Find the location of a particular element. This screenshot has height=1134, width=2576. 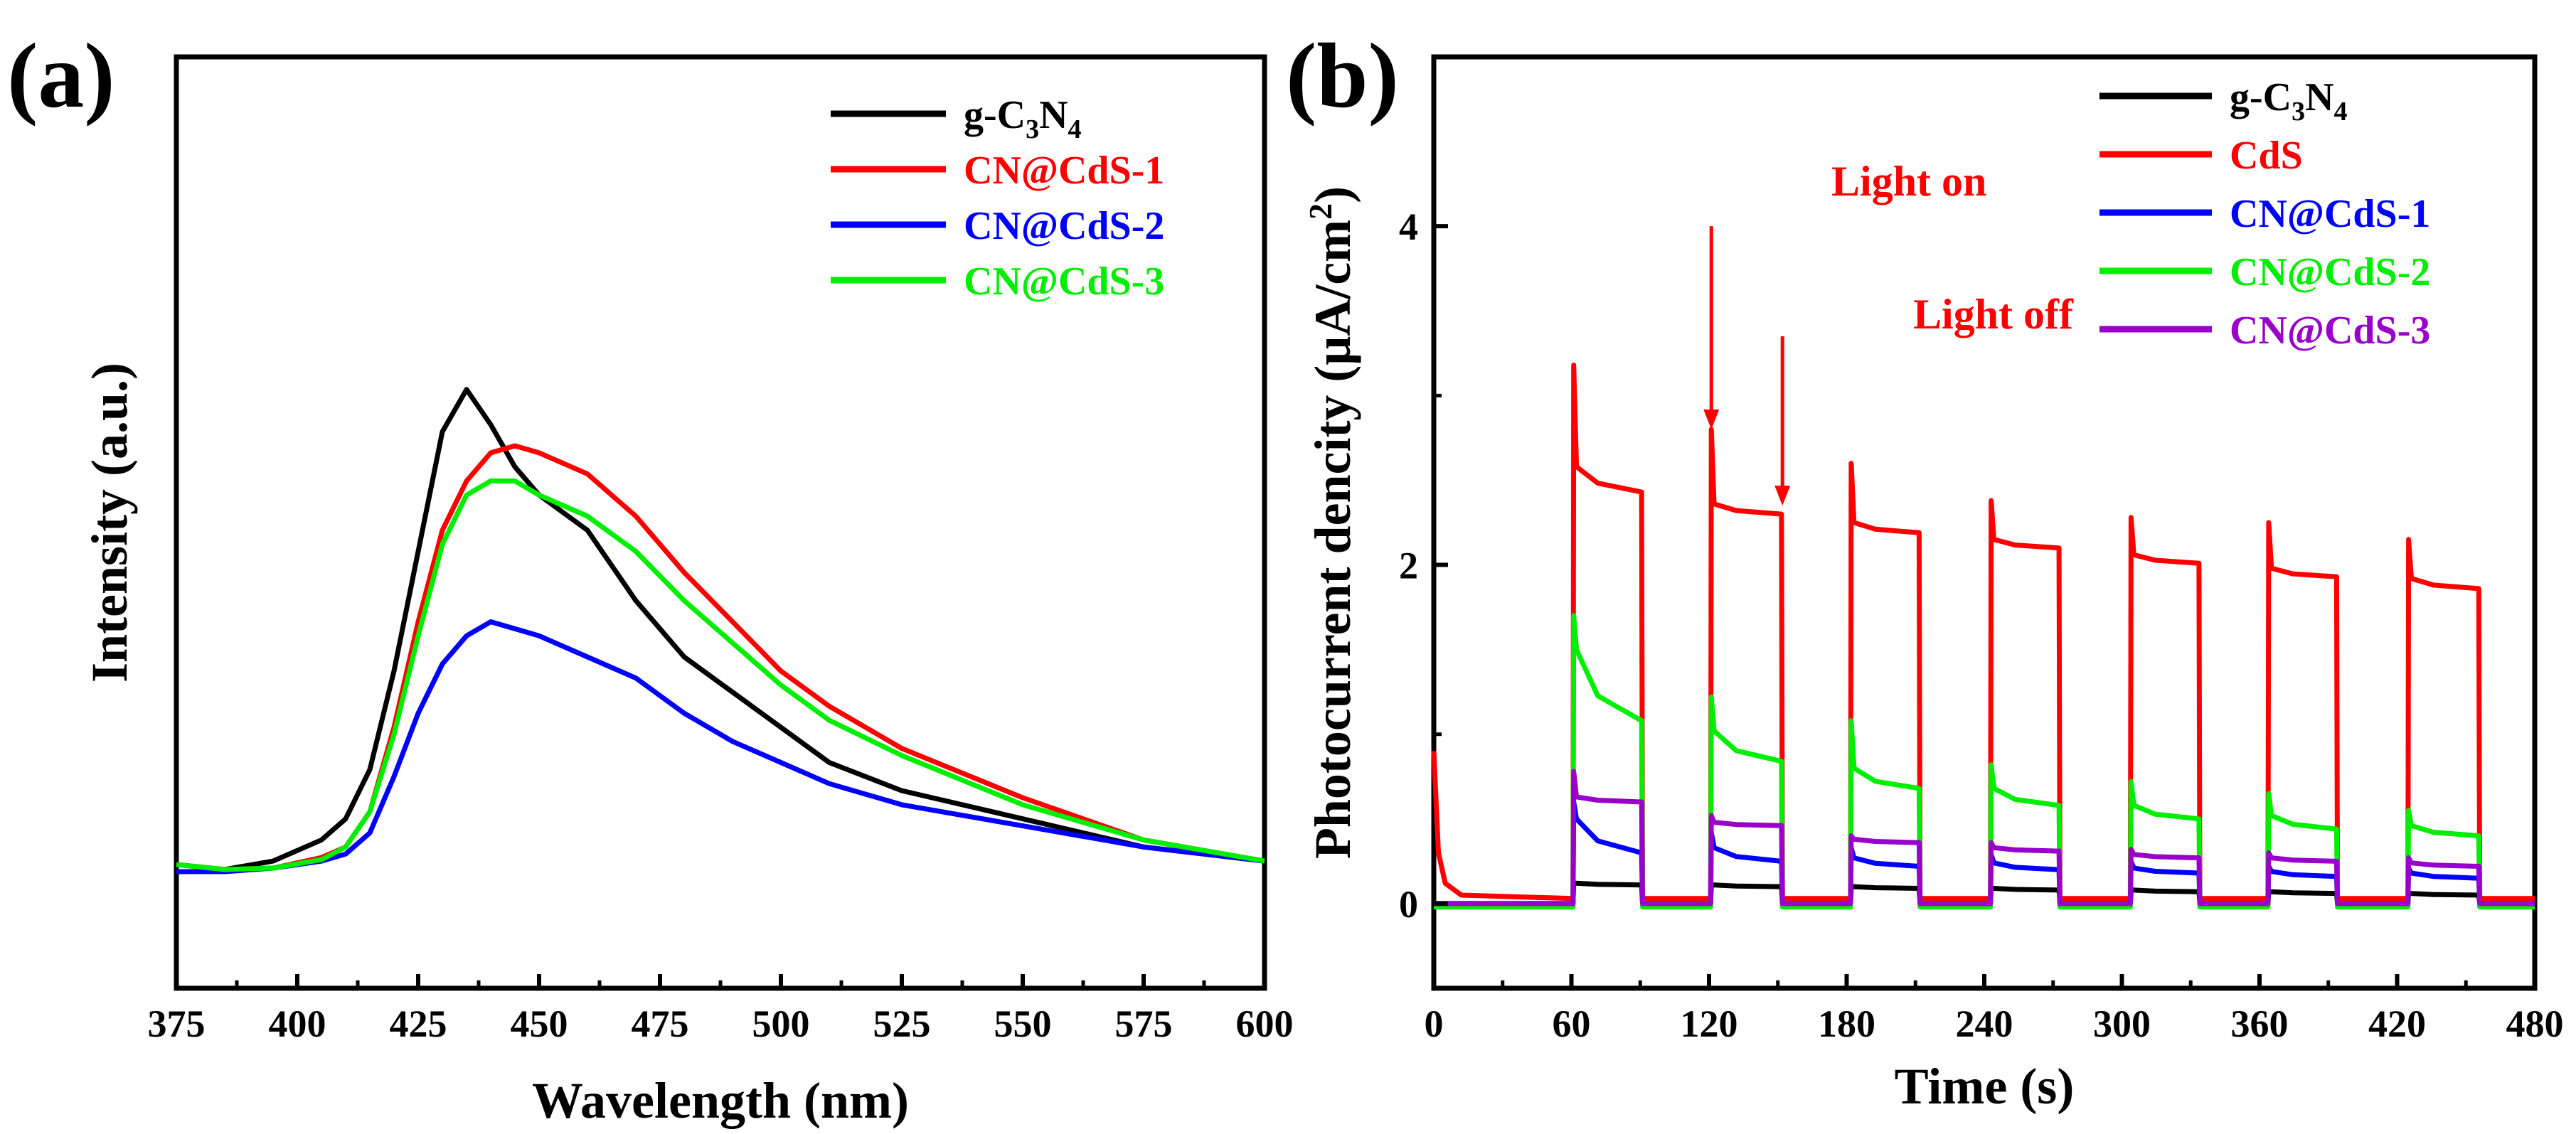

x-tick-label: 600 is located at coordinates (1265, 1023).